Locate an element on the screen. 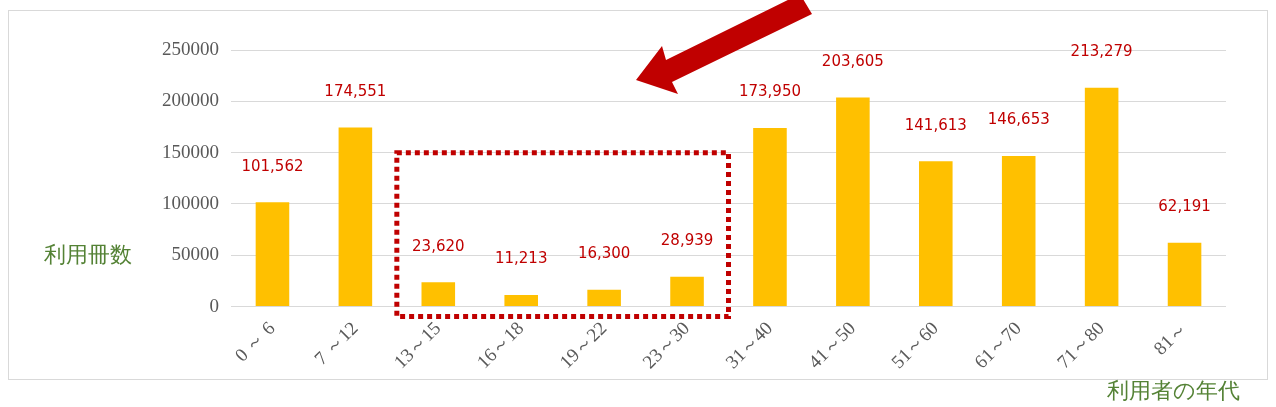 The image size is (1276, 407). y-tick-label: 0 is located at coordinates (214, 305).